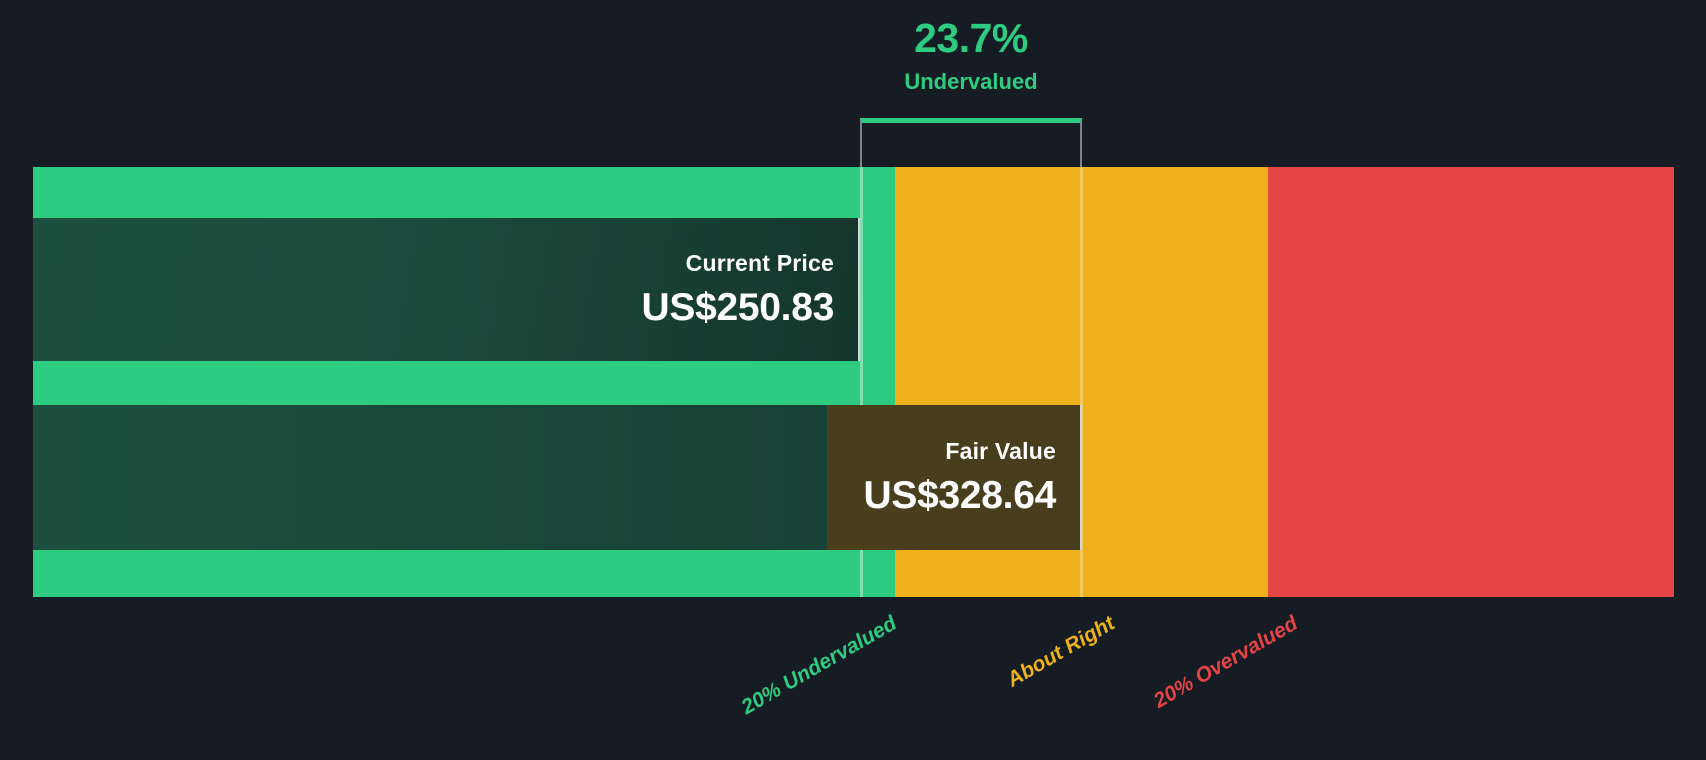 The height and width of the screenshot is (760, 1706). I want to click on valuation-headline: 23.7% Undervalued, so click(971, 55).